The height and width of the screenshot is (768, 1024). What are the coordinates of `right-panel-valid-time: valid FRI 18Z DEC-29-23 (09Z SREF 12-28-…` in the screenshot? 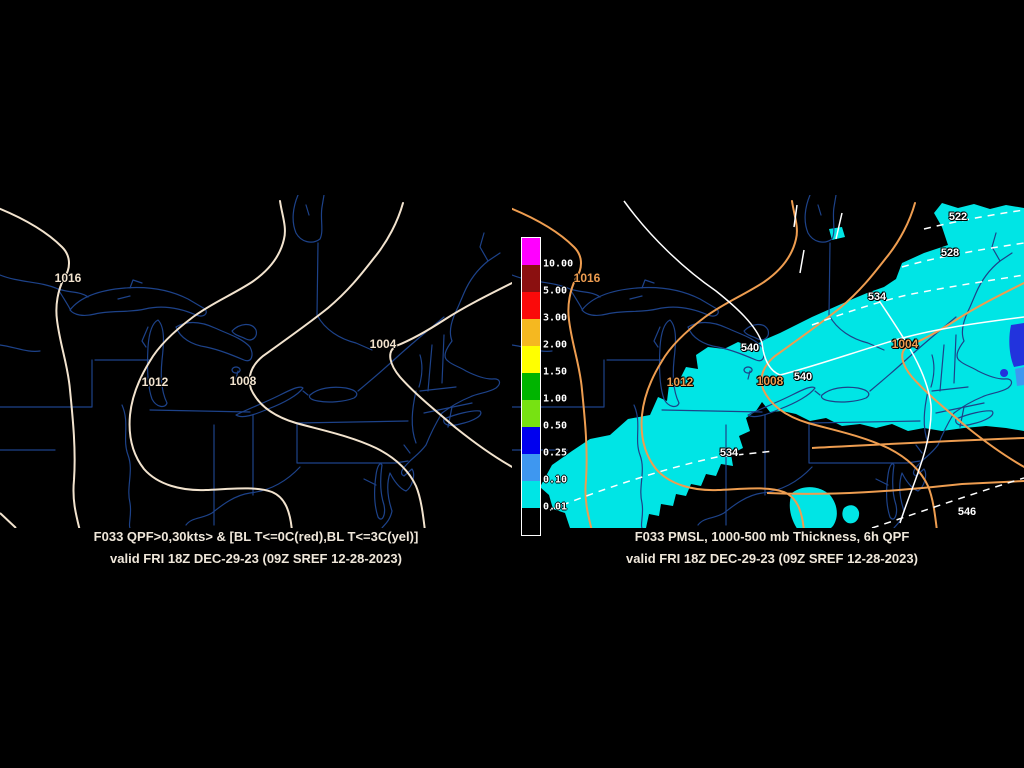 It's located at (772, 558).